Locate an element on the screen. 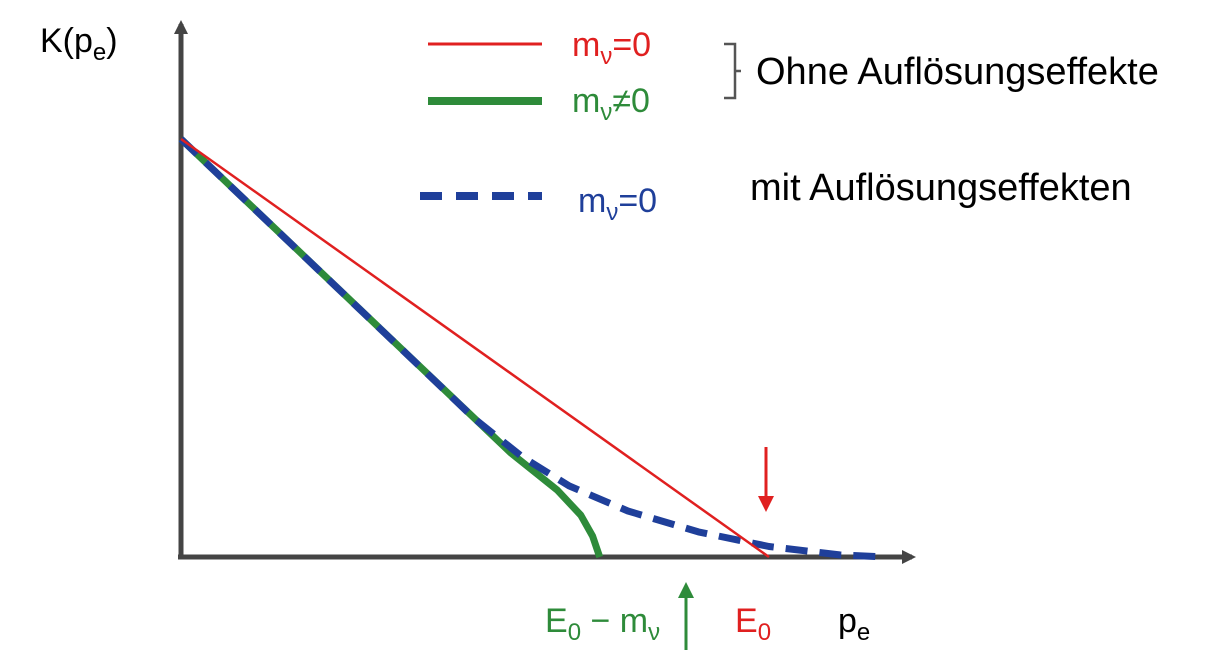  e0-minus-mnu-marker-arrow is located at coordinates (686, 616).